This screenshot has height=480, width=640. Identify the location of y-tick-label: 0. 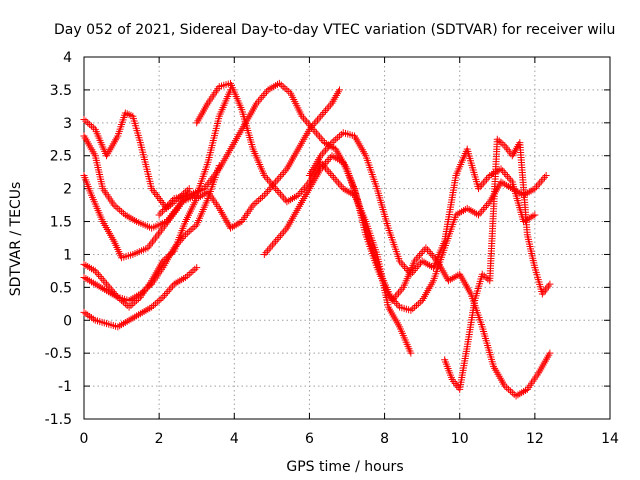
(67, 321).